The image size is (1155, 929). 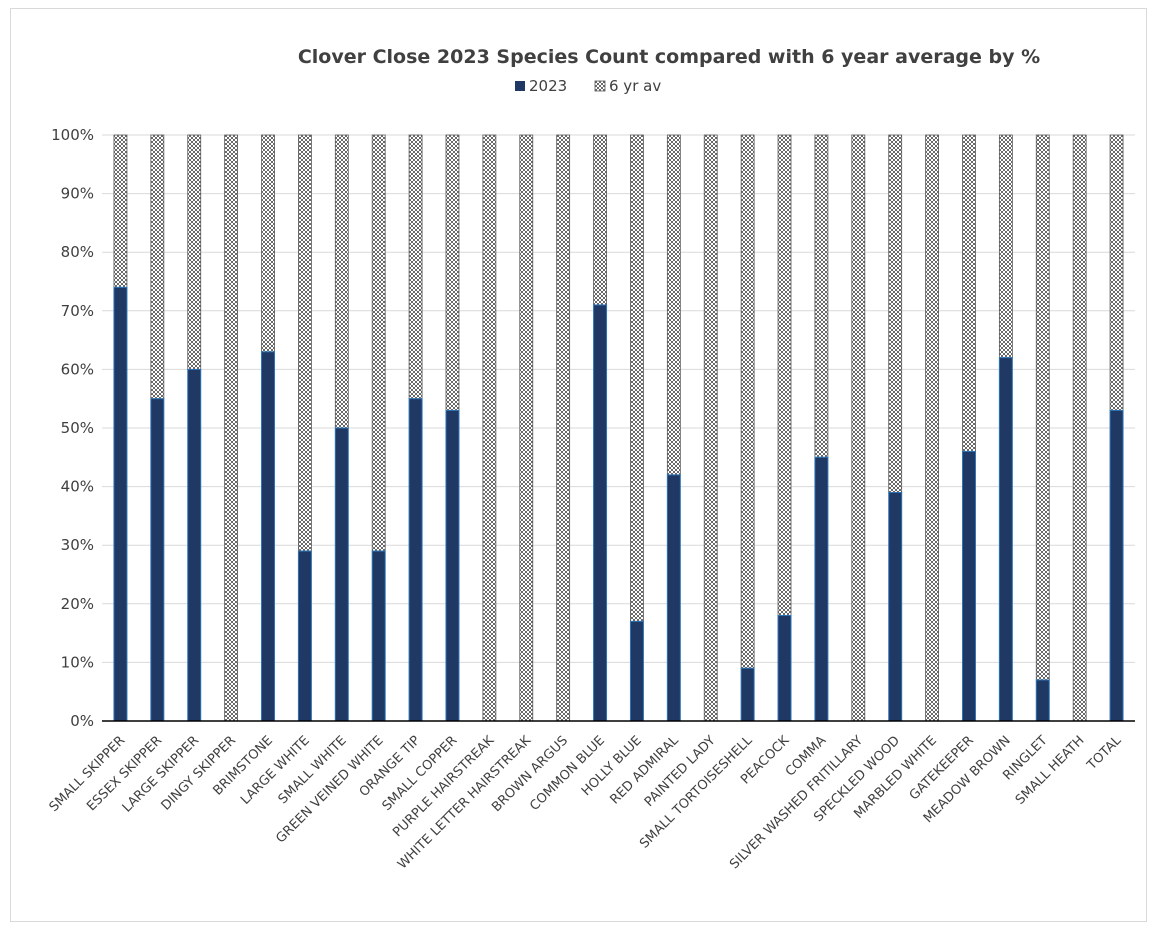 I want to click on x-tick-label: SMALL HEATH, so click(x=1050, y=770).